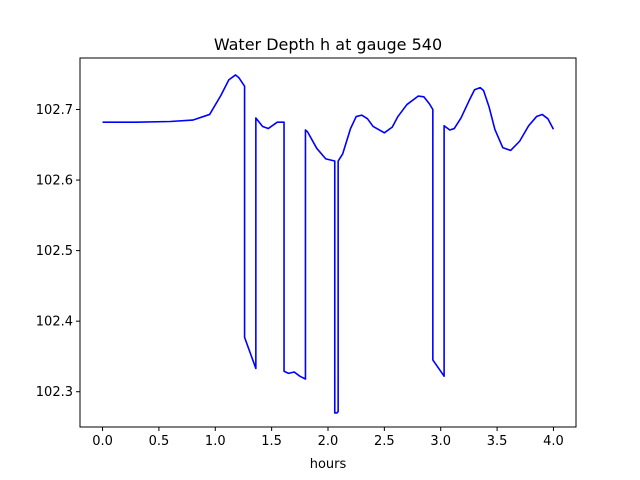 The image size is (640, 480). What do you see at coordinates (328, 44) in the screenshot?
I see `chart-title: Water Depth h at gauge 540` at bounding box center [328, 44].